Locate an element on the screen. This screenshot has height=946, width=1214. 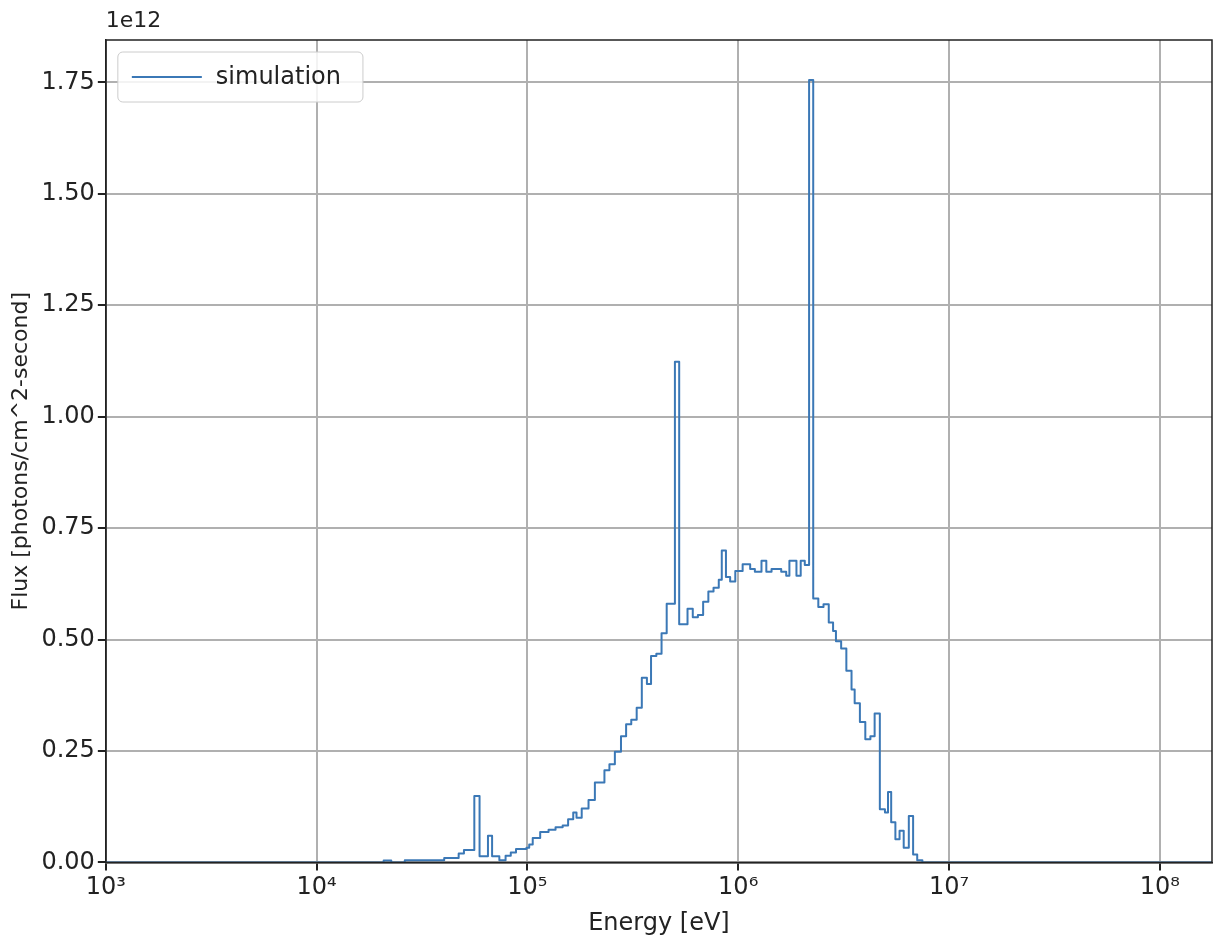
x-tick-label: 10³ is located at coordinates (105, 886).